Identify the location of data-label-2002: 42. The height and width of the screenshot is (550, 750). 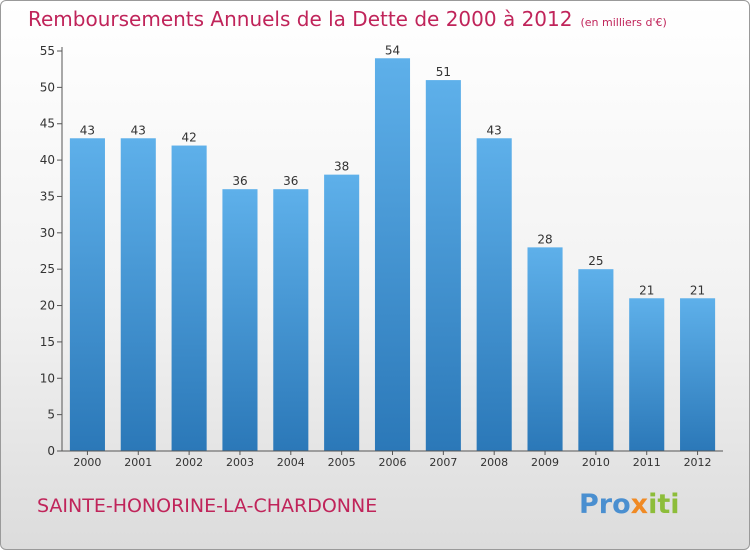
(188, 138).